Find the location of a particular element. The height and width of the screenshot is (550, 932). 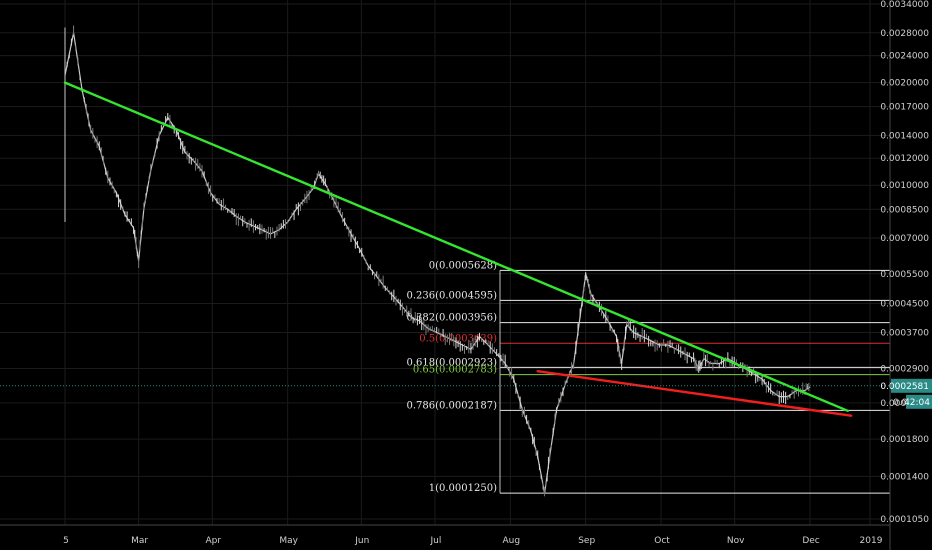

y-tick-label: 0.0028000 is located at coordinates (904, 34).